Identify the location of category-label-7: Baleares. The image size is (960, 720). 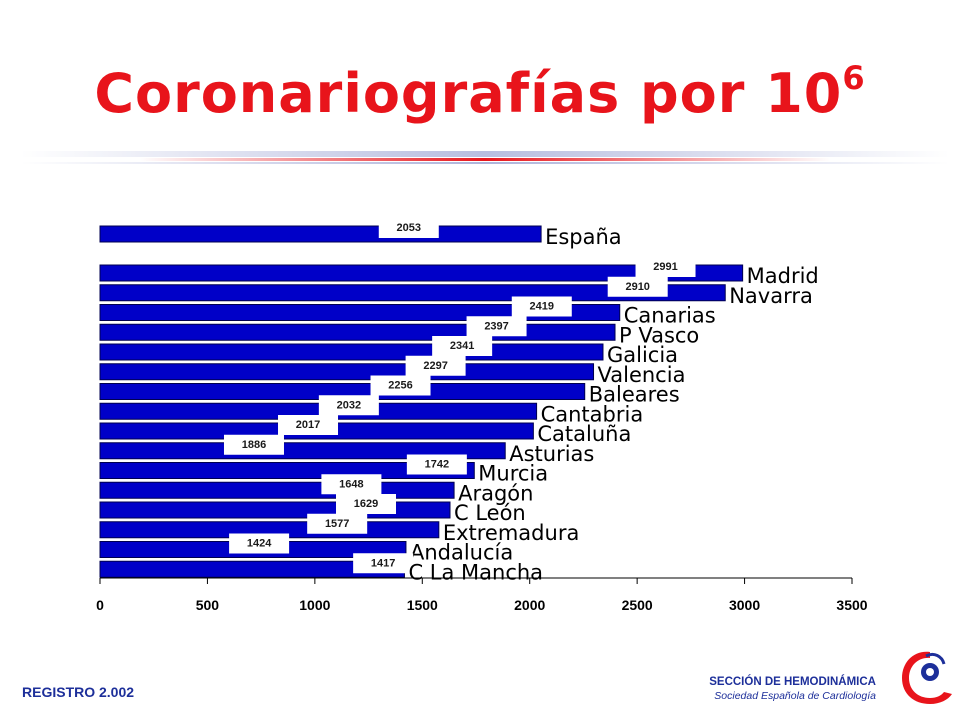
(634, 395).